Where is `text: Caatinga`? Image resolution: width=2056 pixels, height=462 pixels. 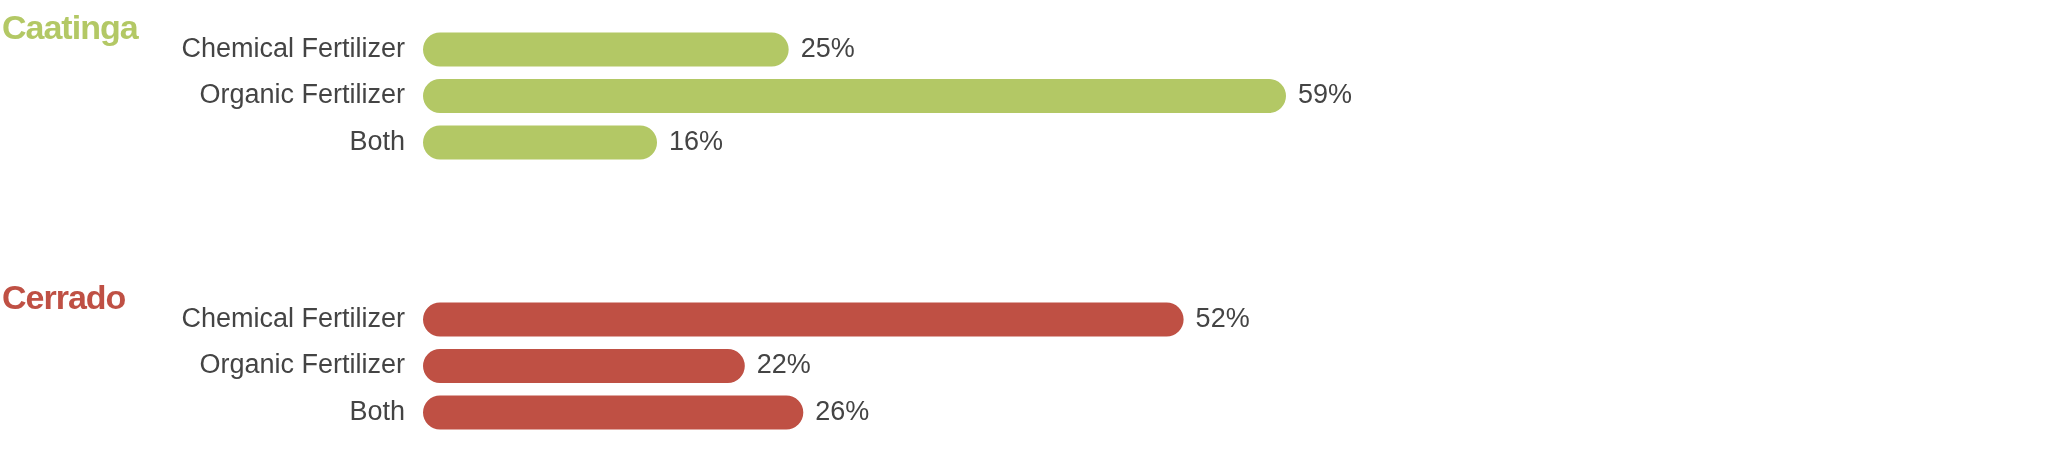
text: Caatinga is located at coordinates (70, 27).